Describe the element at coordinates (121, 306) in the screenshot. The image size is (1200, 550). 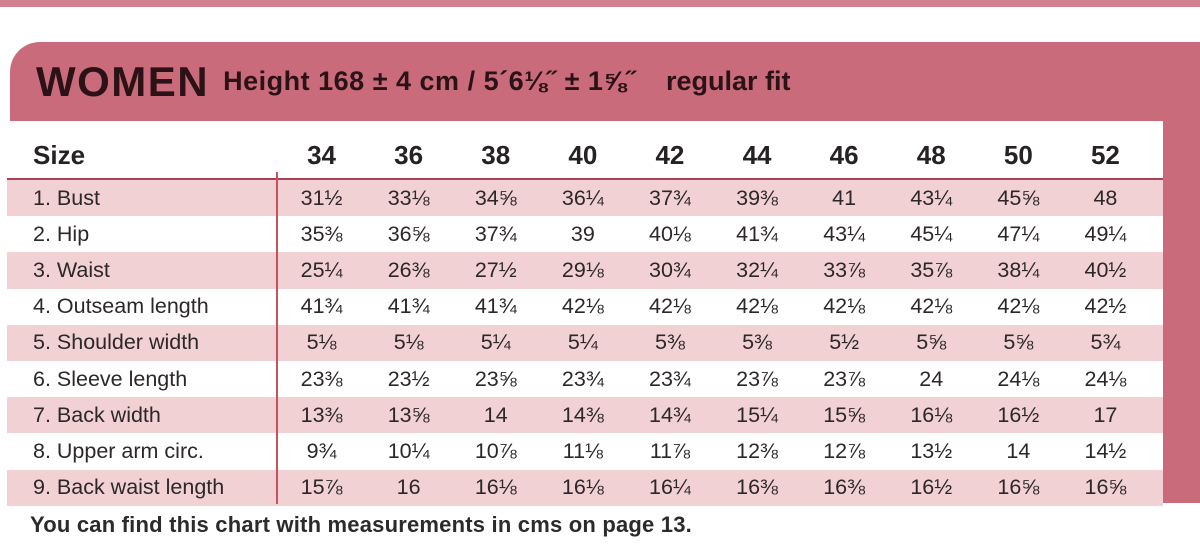
I see `row-label: 4. Outseam length` at that location.